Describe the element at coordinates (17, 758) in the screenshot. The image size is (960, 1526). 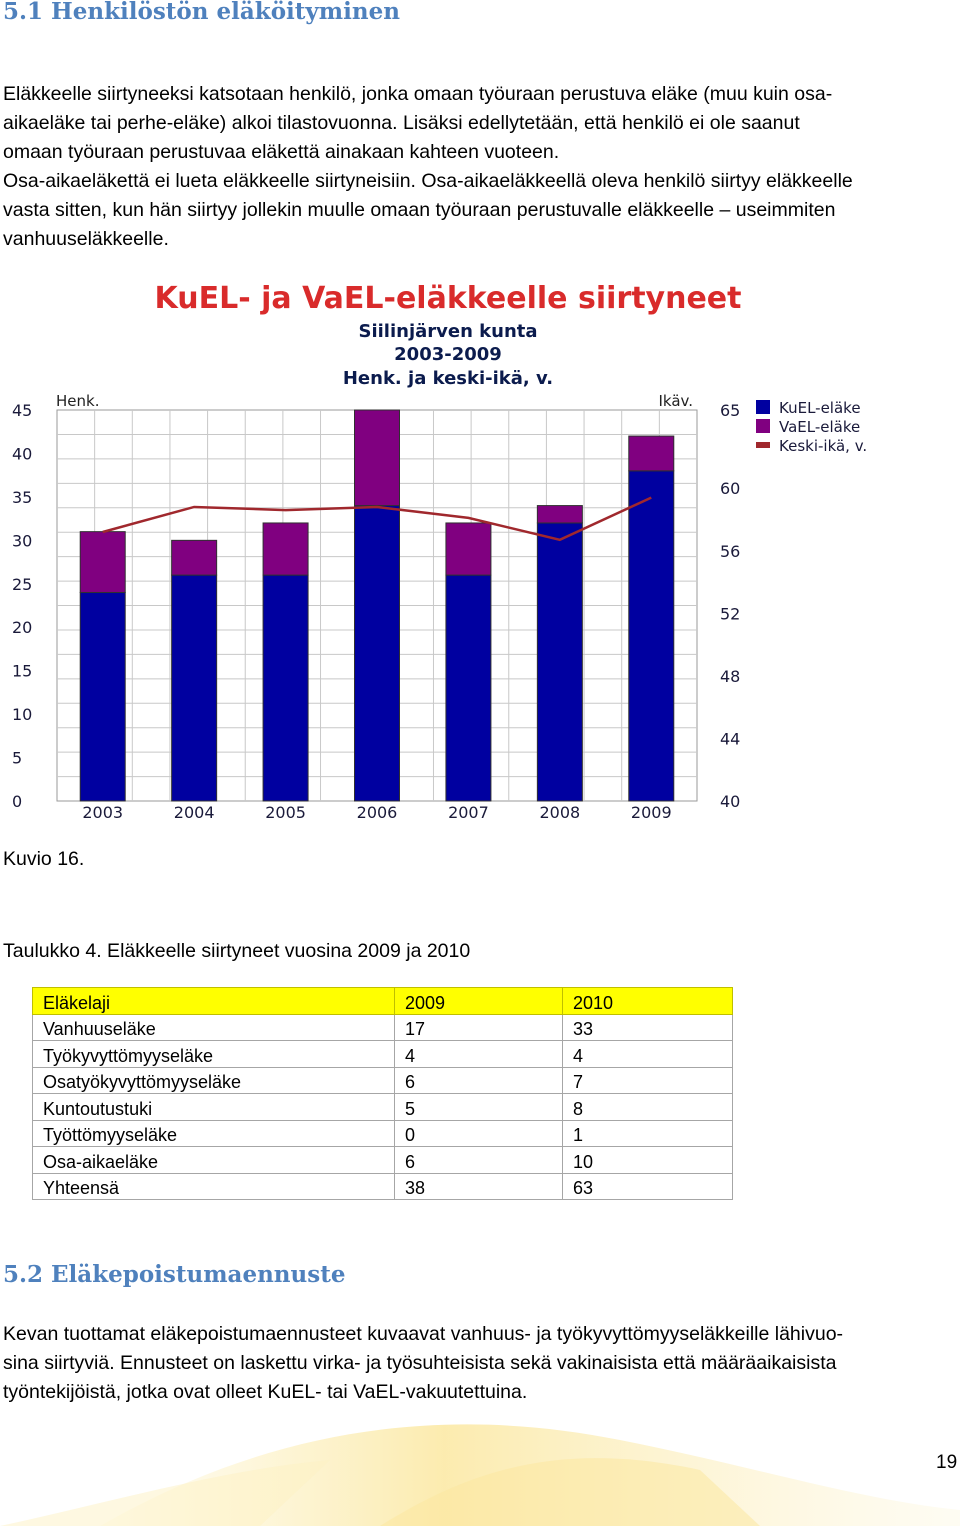
I see `y-tick-label: 5` at that location.